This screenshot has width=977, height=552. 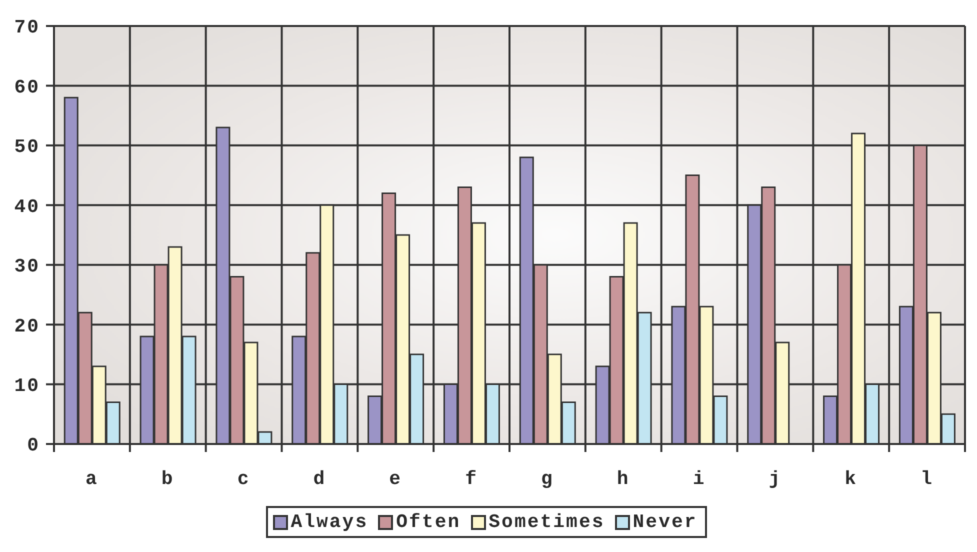 What do you see at coordinates (33, 445) in the screenshot?
I see `y-tick-label: 0` at bounding box center [33, 445].